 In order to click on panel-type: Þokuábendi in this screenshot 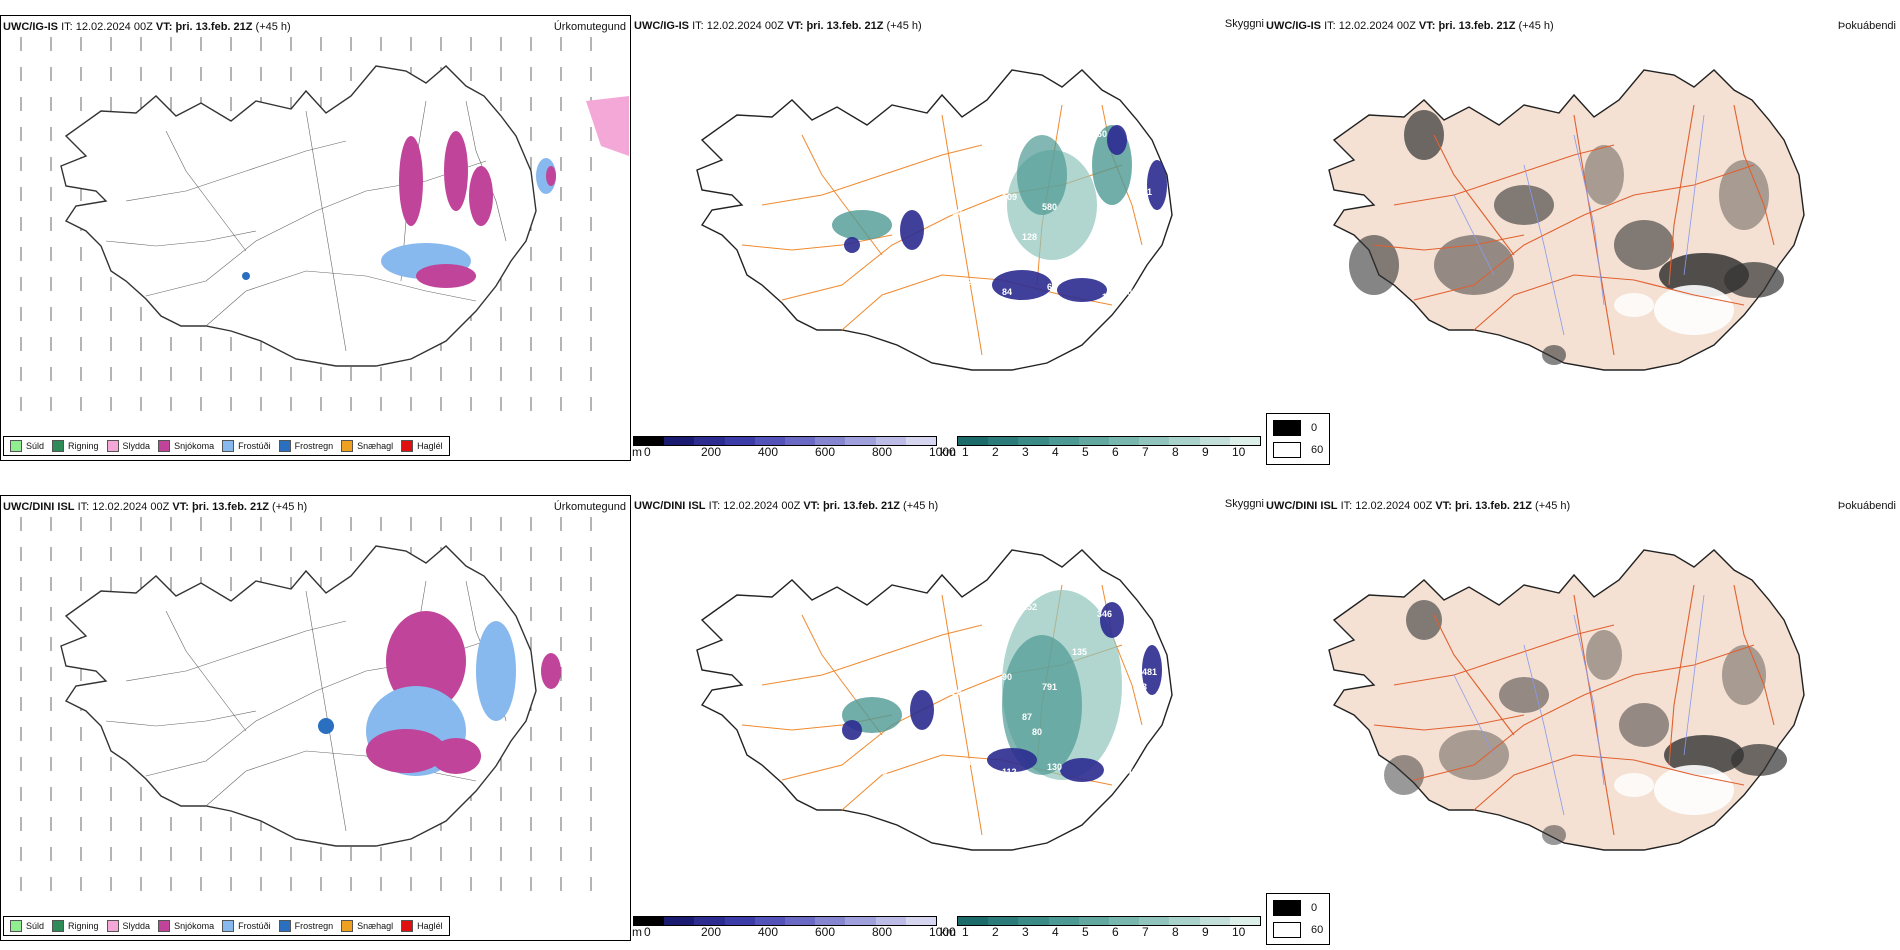, I will do `click(1866, 506)`.